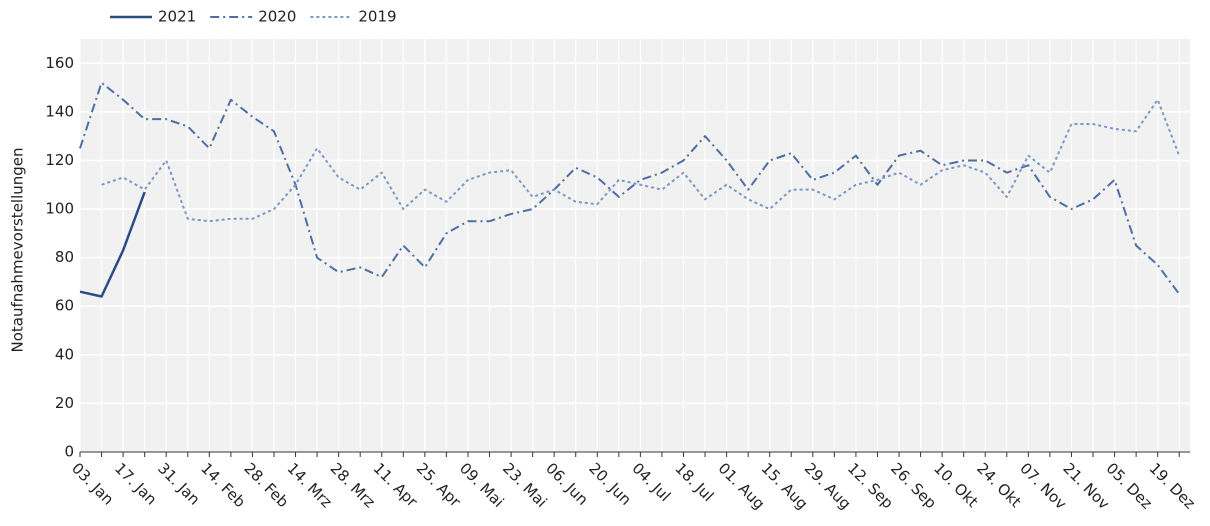 The image size is (1210, 526). I want to click on x-tick-label: 14. Feb, so click(223, 485).